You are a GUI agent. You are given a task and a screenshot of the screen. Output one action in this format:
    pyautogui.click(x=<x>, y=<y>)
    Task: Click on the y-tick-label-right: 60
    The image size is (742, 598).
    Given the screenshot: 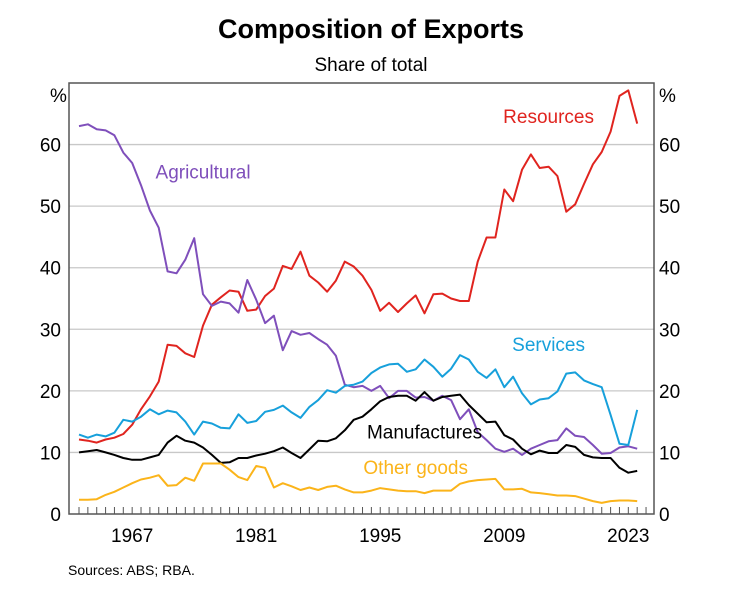 What is the action you would take?
    pyautogui.click(x=669, y=146)
    